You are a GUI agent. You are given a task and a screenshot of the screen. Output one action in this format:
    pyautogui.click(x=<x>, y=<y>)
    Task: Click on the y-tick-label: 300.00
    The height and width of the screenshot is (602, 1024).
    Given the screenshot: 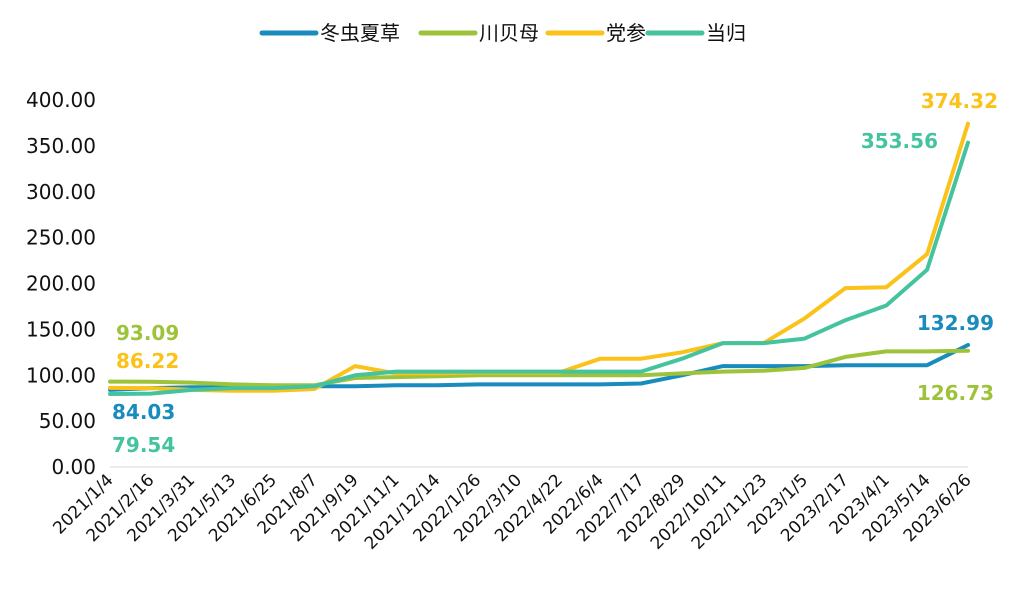 What is the action you would take?
    pyautogui.click(x=61, y=192)
    